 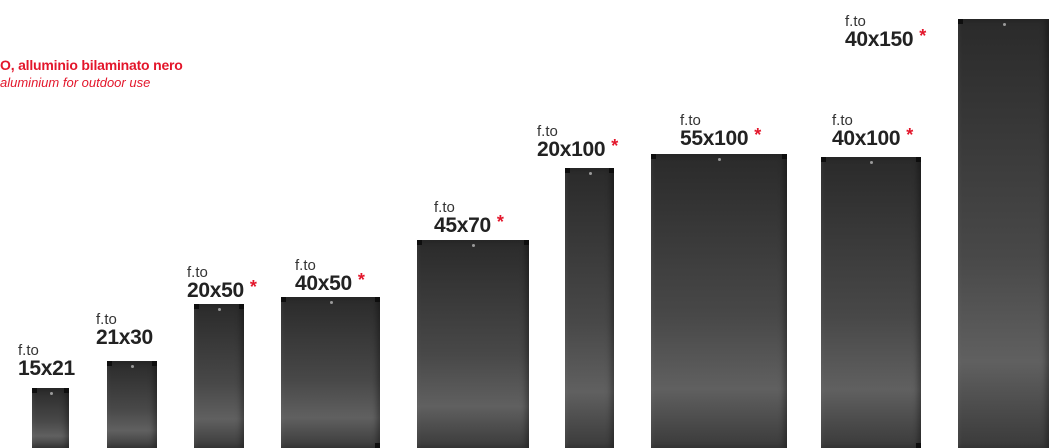 What do you see at coordinates (330, 372) in the screenshot?
I see `panel-40x50` at bounding box center [330, 372].